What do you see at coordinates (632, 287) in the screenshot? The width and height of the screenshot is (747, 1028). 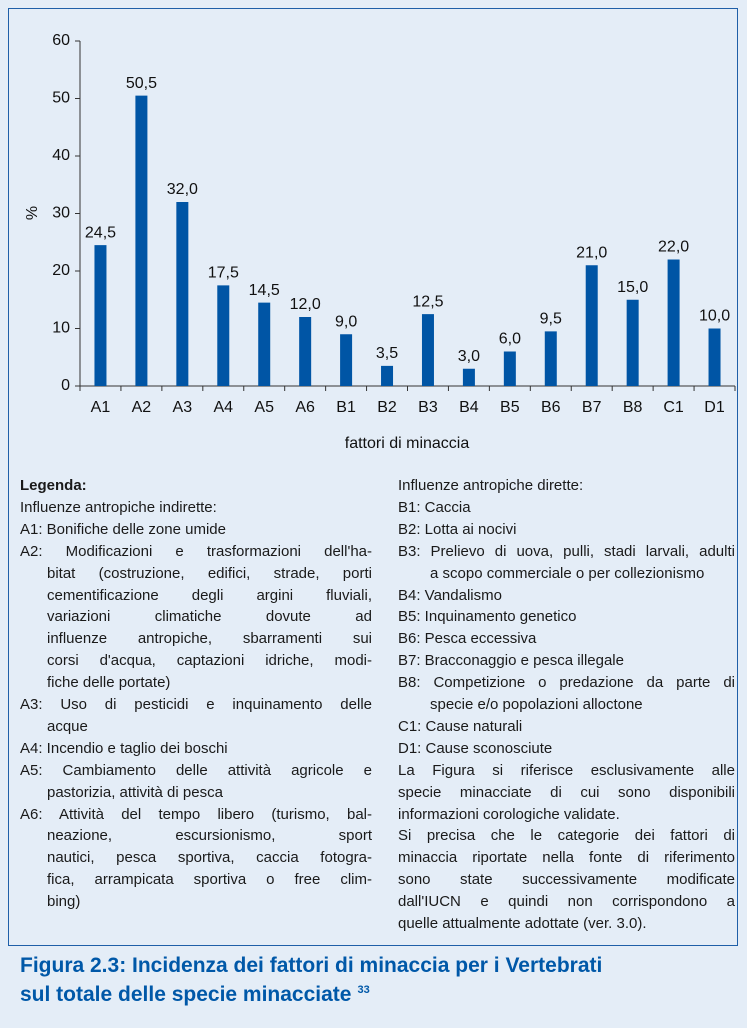 I see `value-label: 15,0` at bounding box center [632, 287].